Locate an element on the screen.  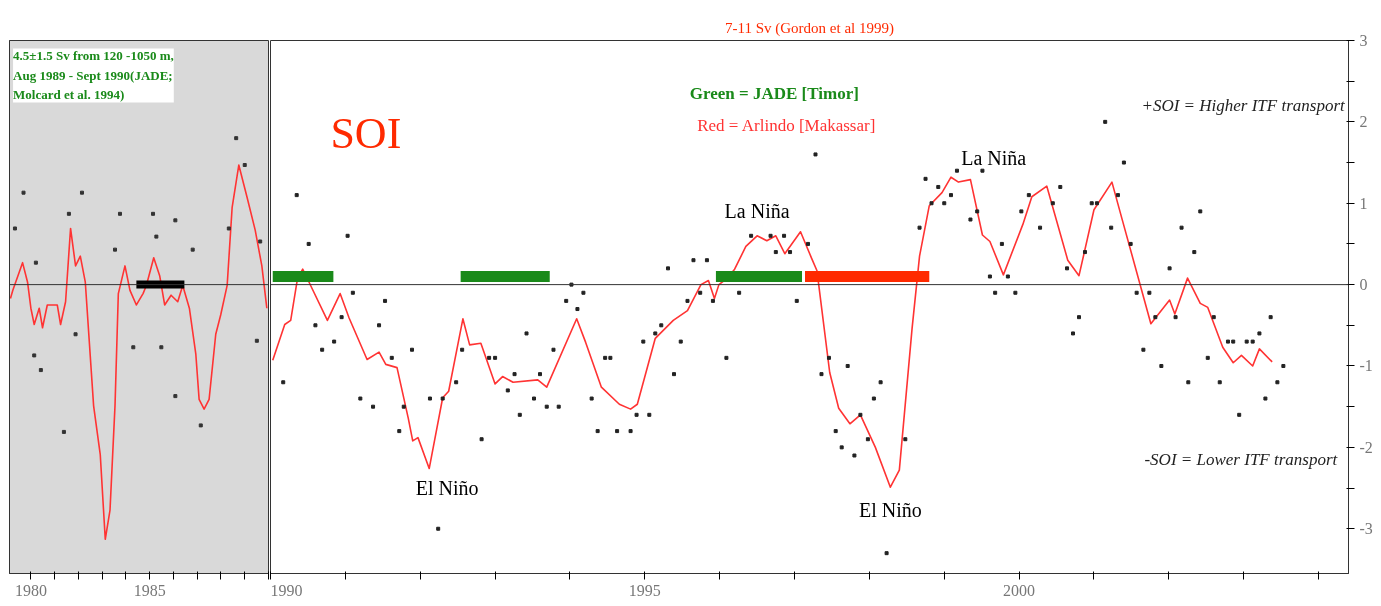
annotation: 4.5±1.5 Sv from 120 -1050 m, Aug 1989 - Sept 1990(JADE; Molcard et al. 1994) is located at coordinates (93, 75).